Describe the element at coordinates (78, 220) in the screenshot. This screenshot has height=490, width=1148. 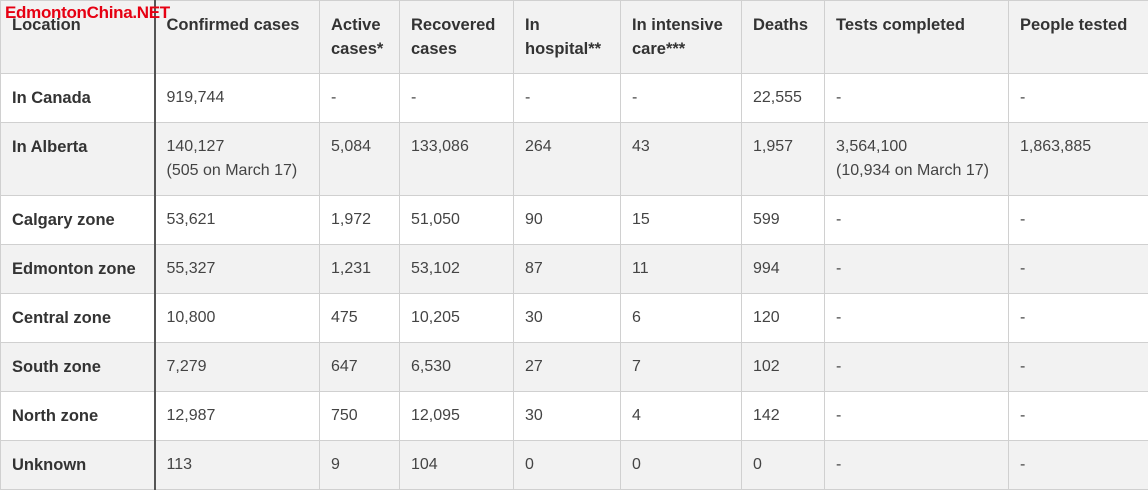
I see `cell-location: Calgary zone` at that location.